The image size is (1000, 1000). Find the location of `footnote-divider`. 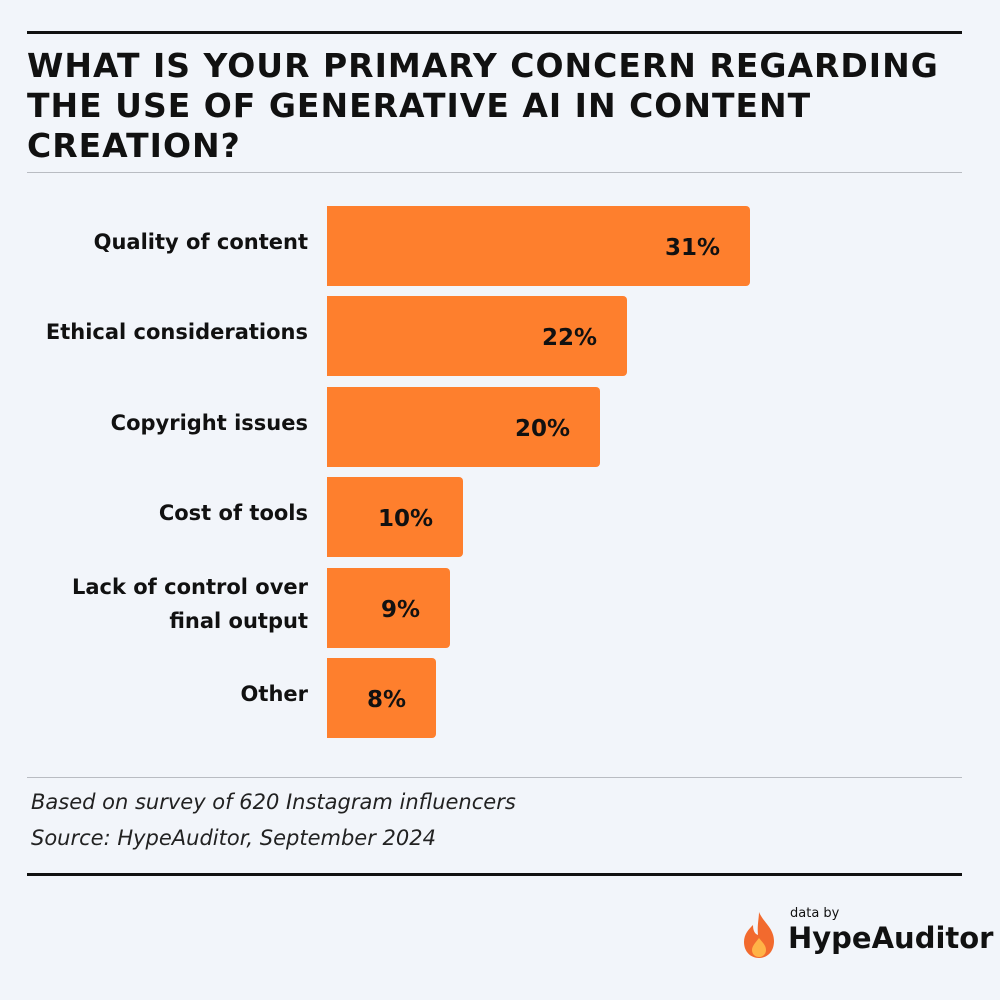

footnote-divider is located at coordinates (494, 777).